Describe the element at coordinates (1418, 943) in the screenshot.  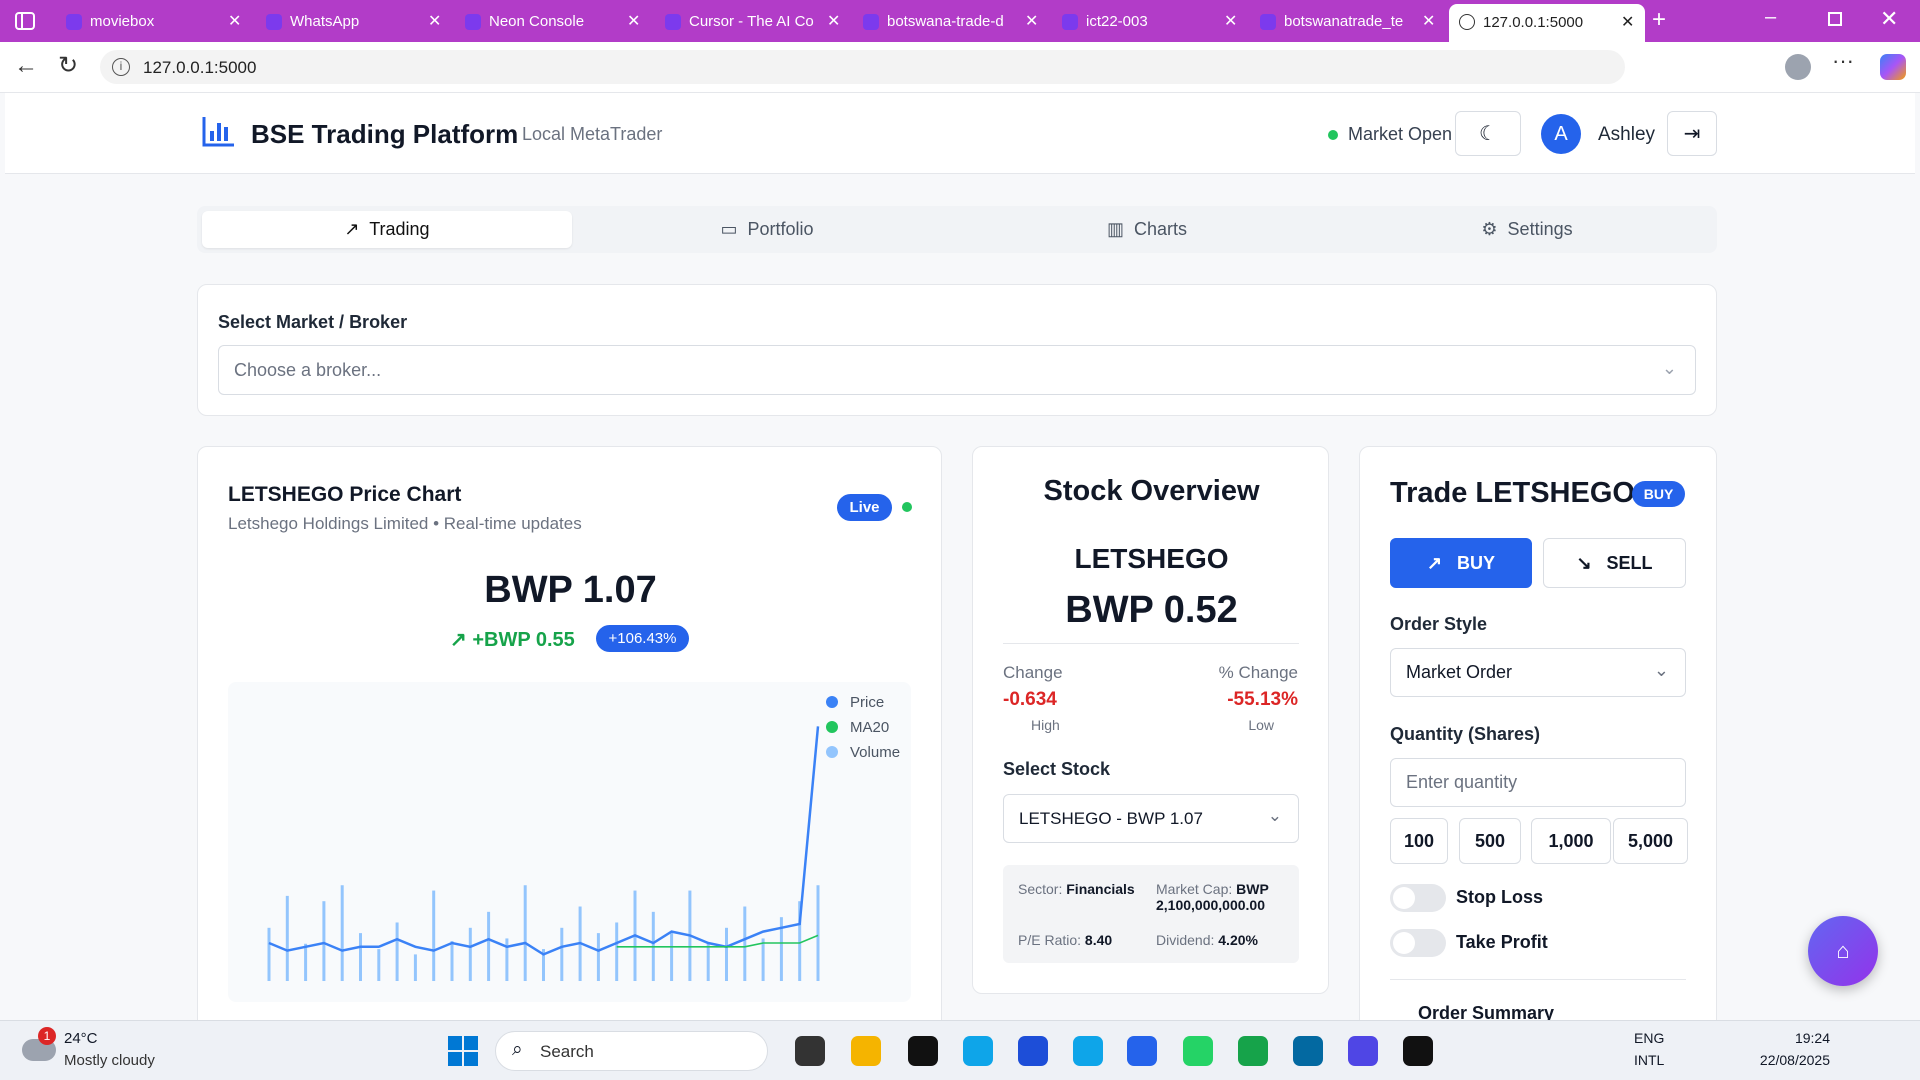
I see `take-profit-toggle` at that location.